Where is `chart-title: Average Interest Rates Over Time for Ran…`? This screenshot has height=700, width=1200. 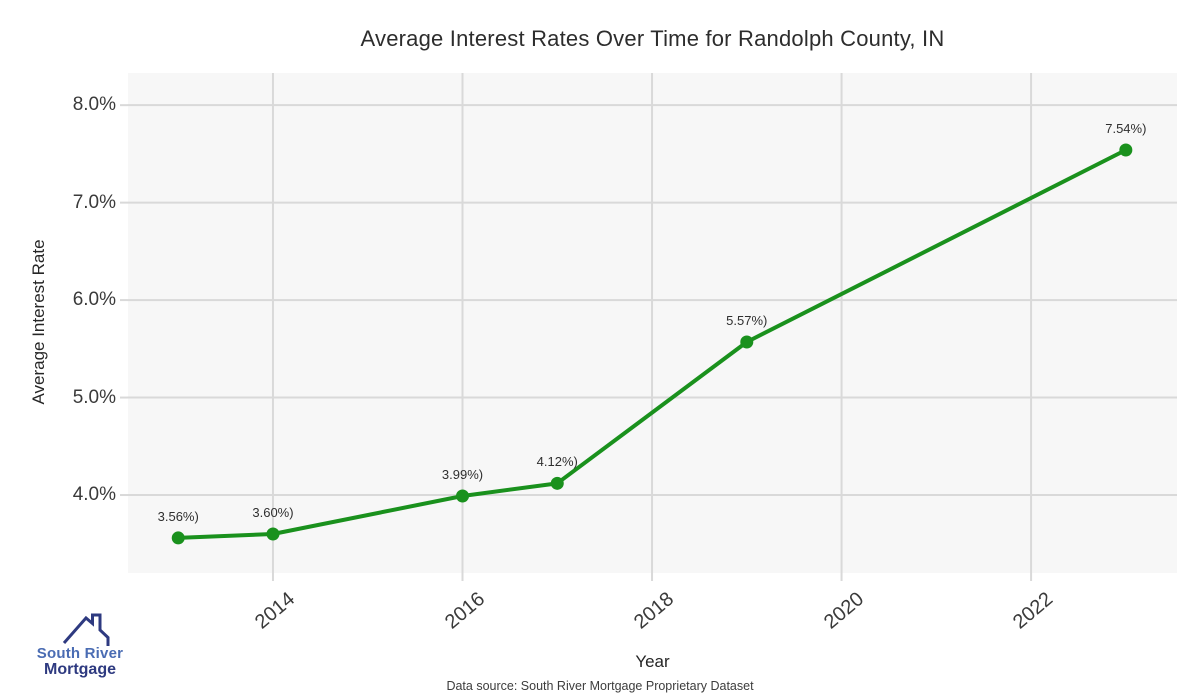 chart-title: Average Interest Rates Over Time for Ran… is located at coordinates (652, 38).